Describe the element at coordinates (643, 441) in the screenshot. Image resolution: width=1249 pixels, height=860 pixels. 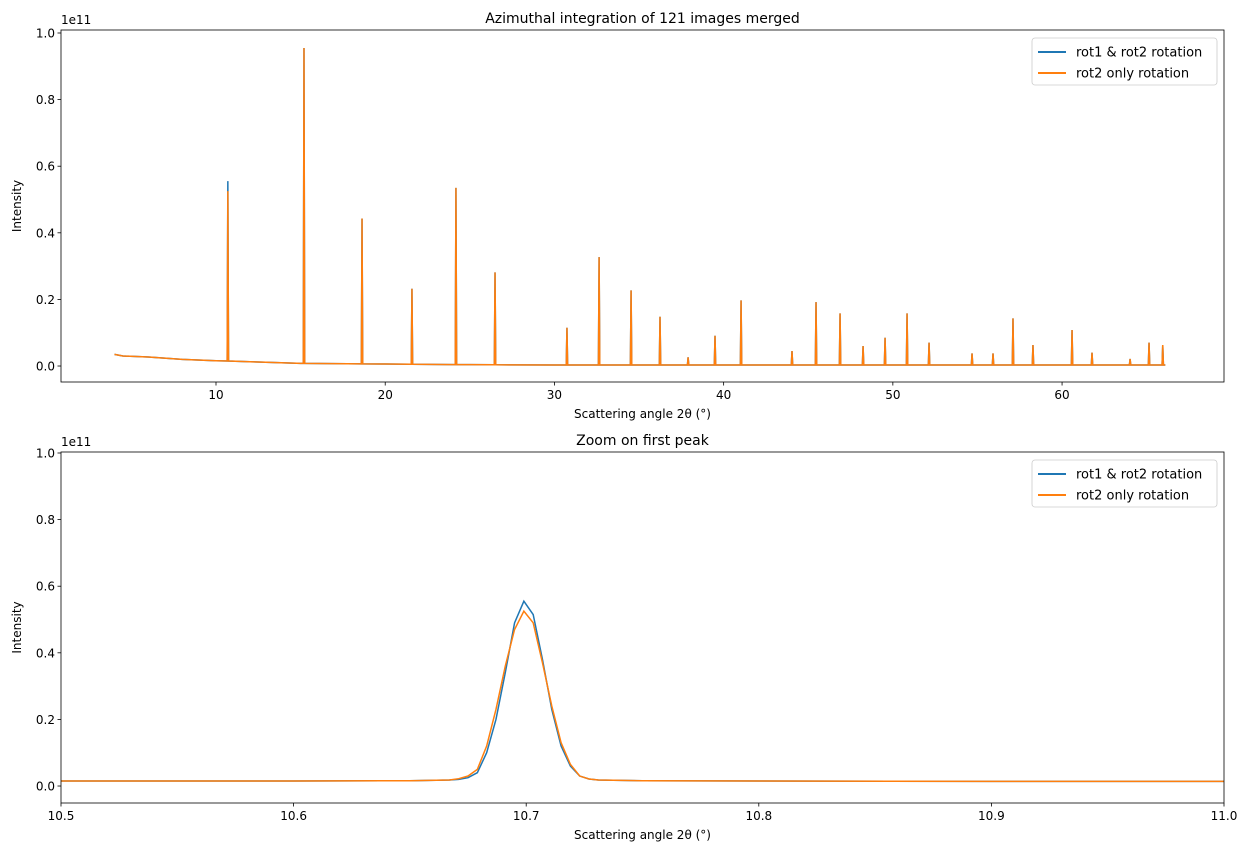
I see `chart-title: Zoom on first peak` at that location.